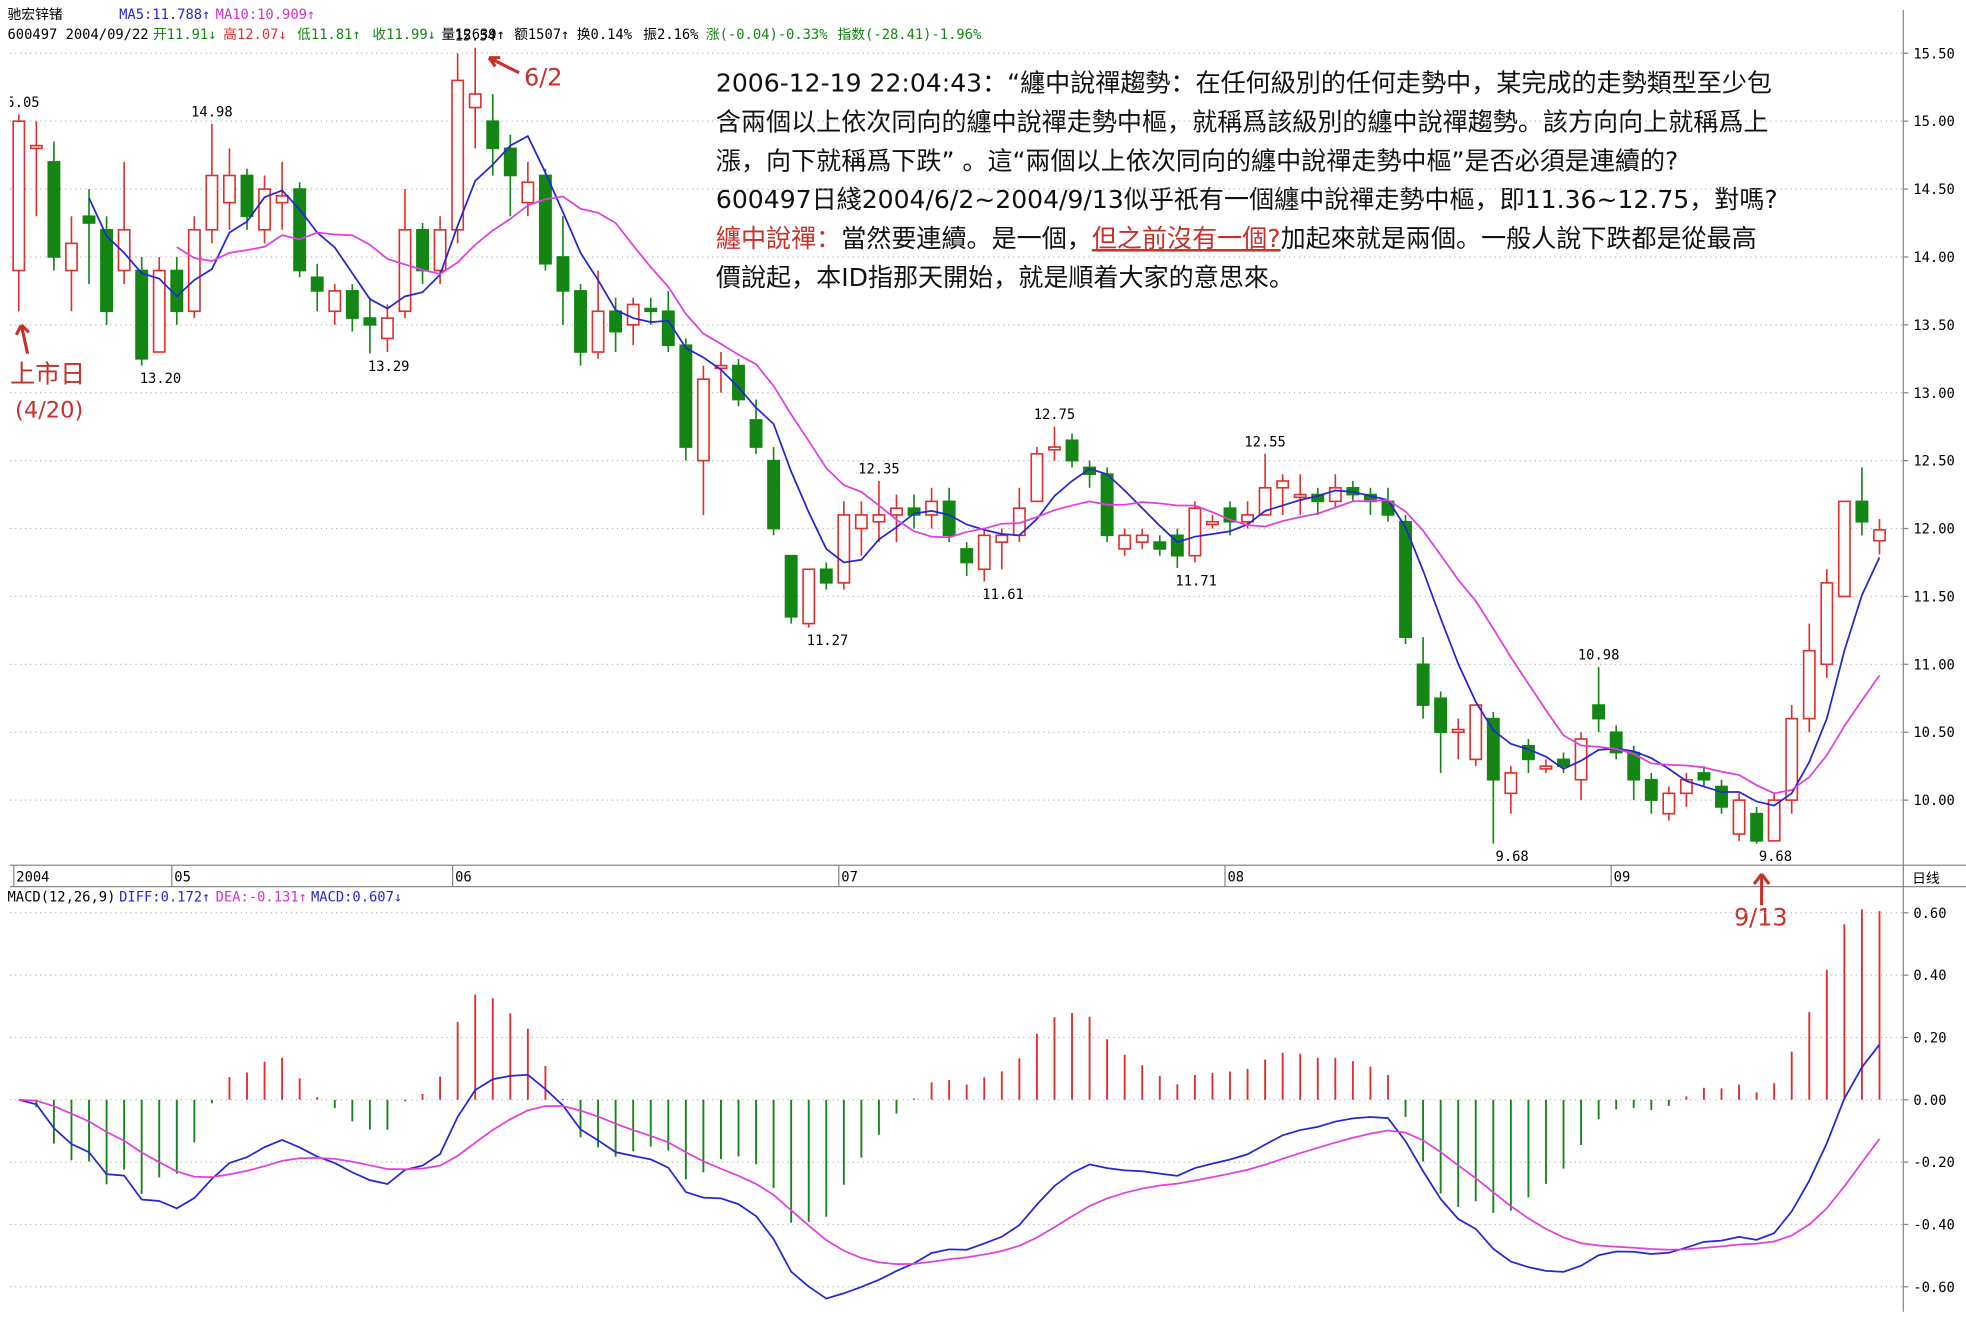 Image resolution: width=1966 pixels, height=1318 pixels. What do you see at coordinates (1002, 595) in the screenshot?
I see `low-label: 11.61` at bounding box center [1002, 595].